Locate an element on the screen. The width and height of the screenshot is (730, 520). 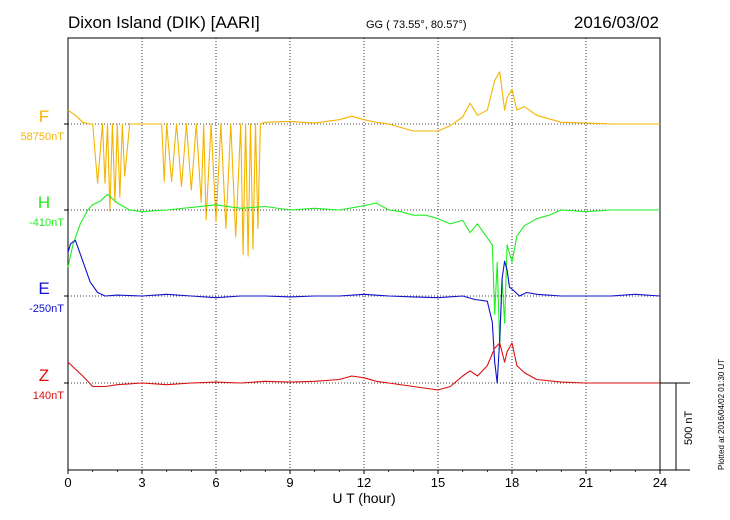
x-tick-label: 15 is located at coordinates (438, 482).